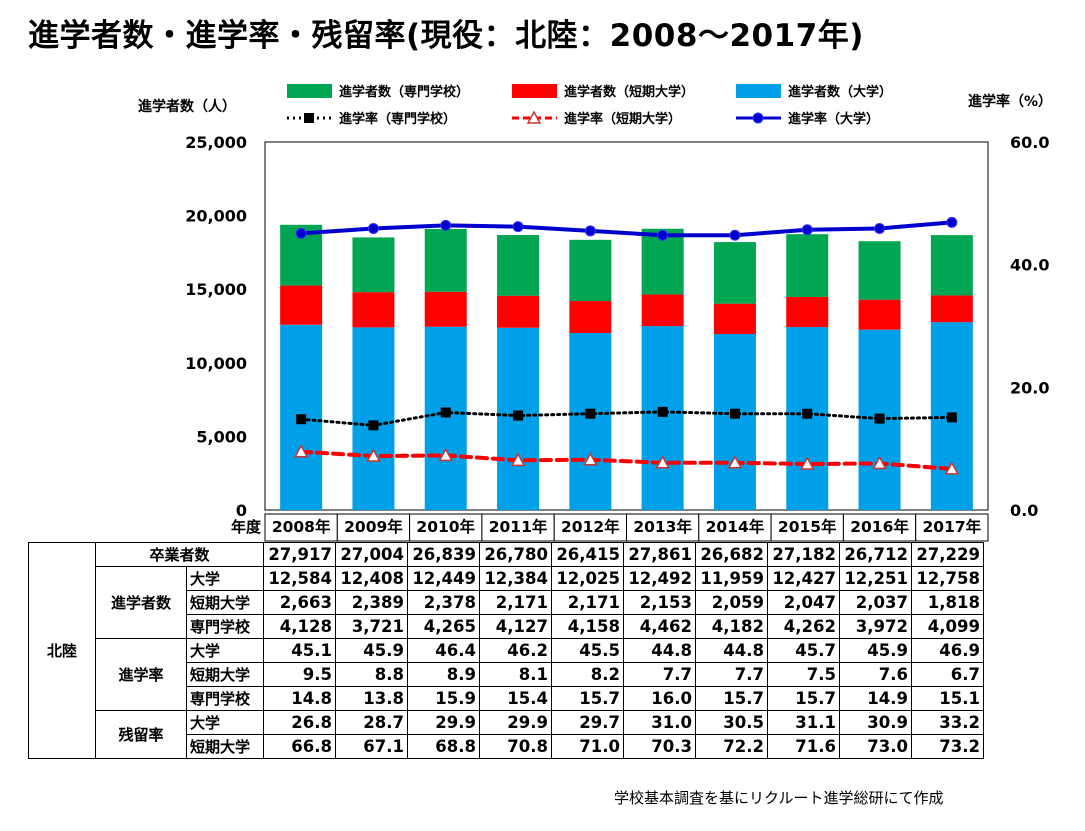 This screenshot has height=831, width=1085. What do you see at coordinates (299, 578) in the screenshot?
I see `table-cell: 12,584` at bounding box center [299, 578].